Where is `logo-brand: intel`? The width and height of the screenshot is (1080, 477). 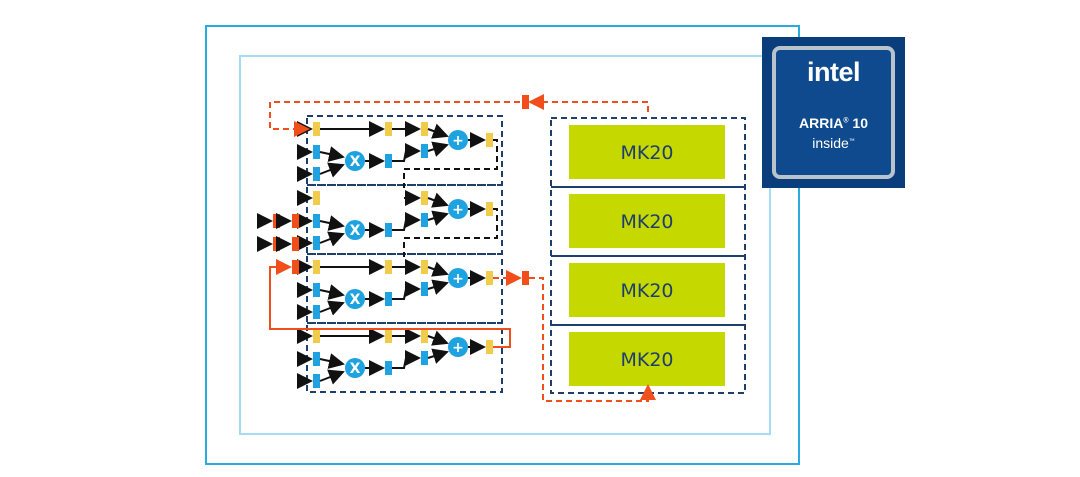 logo-brand: intel is located at coordinates (833, 72).